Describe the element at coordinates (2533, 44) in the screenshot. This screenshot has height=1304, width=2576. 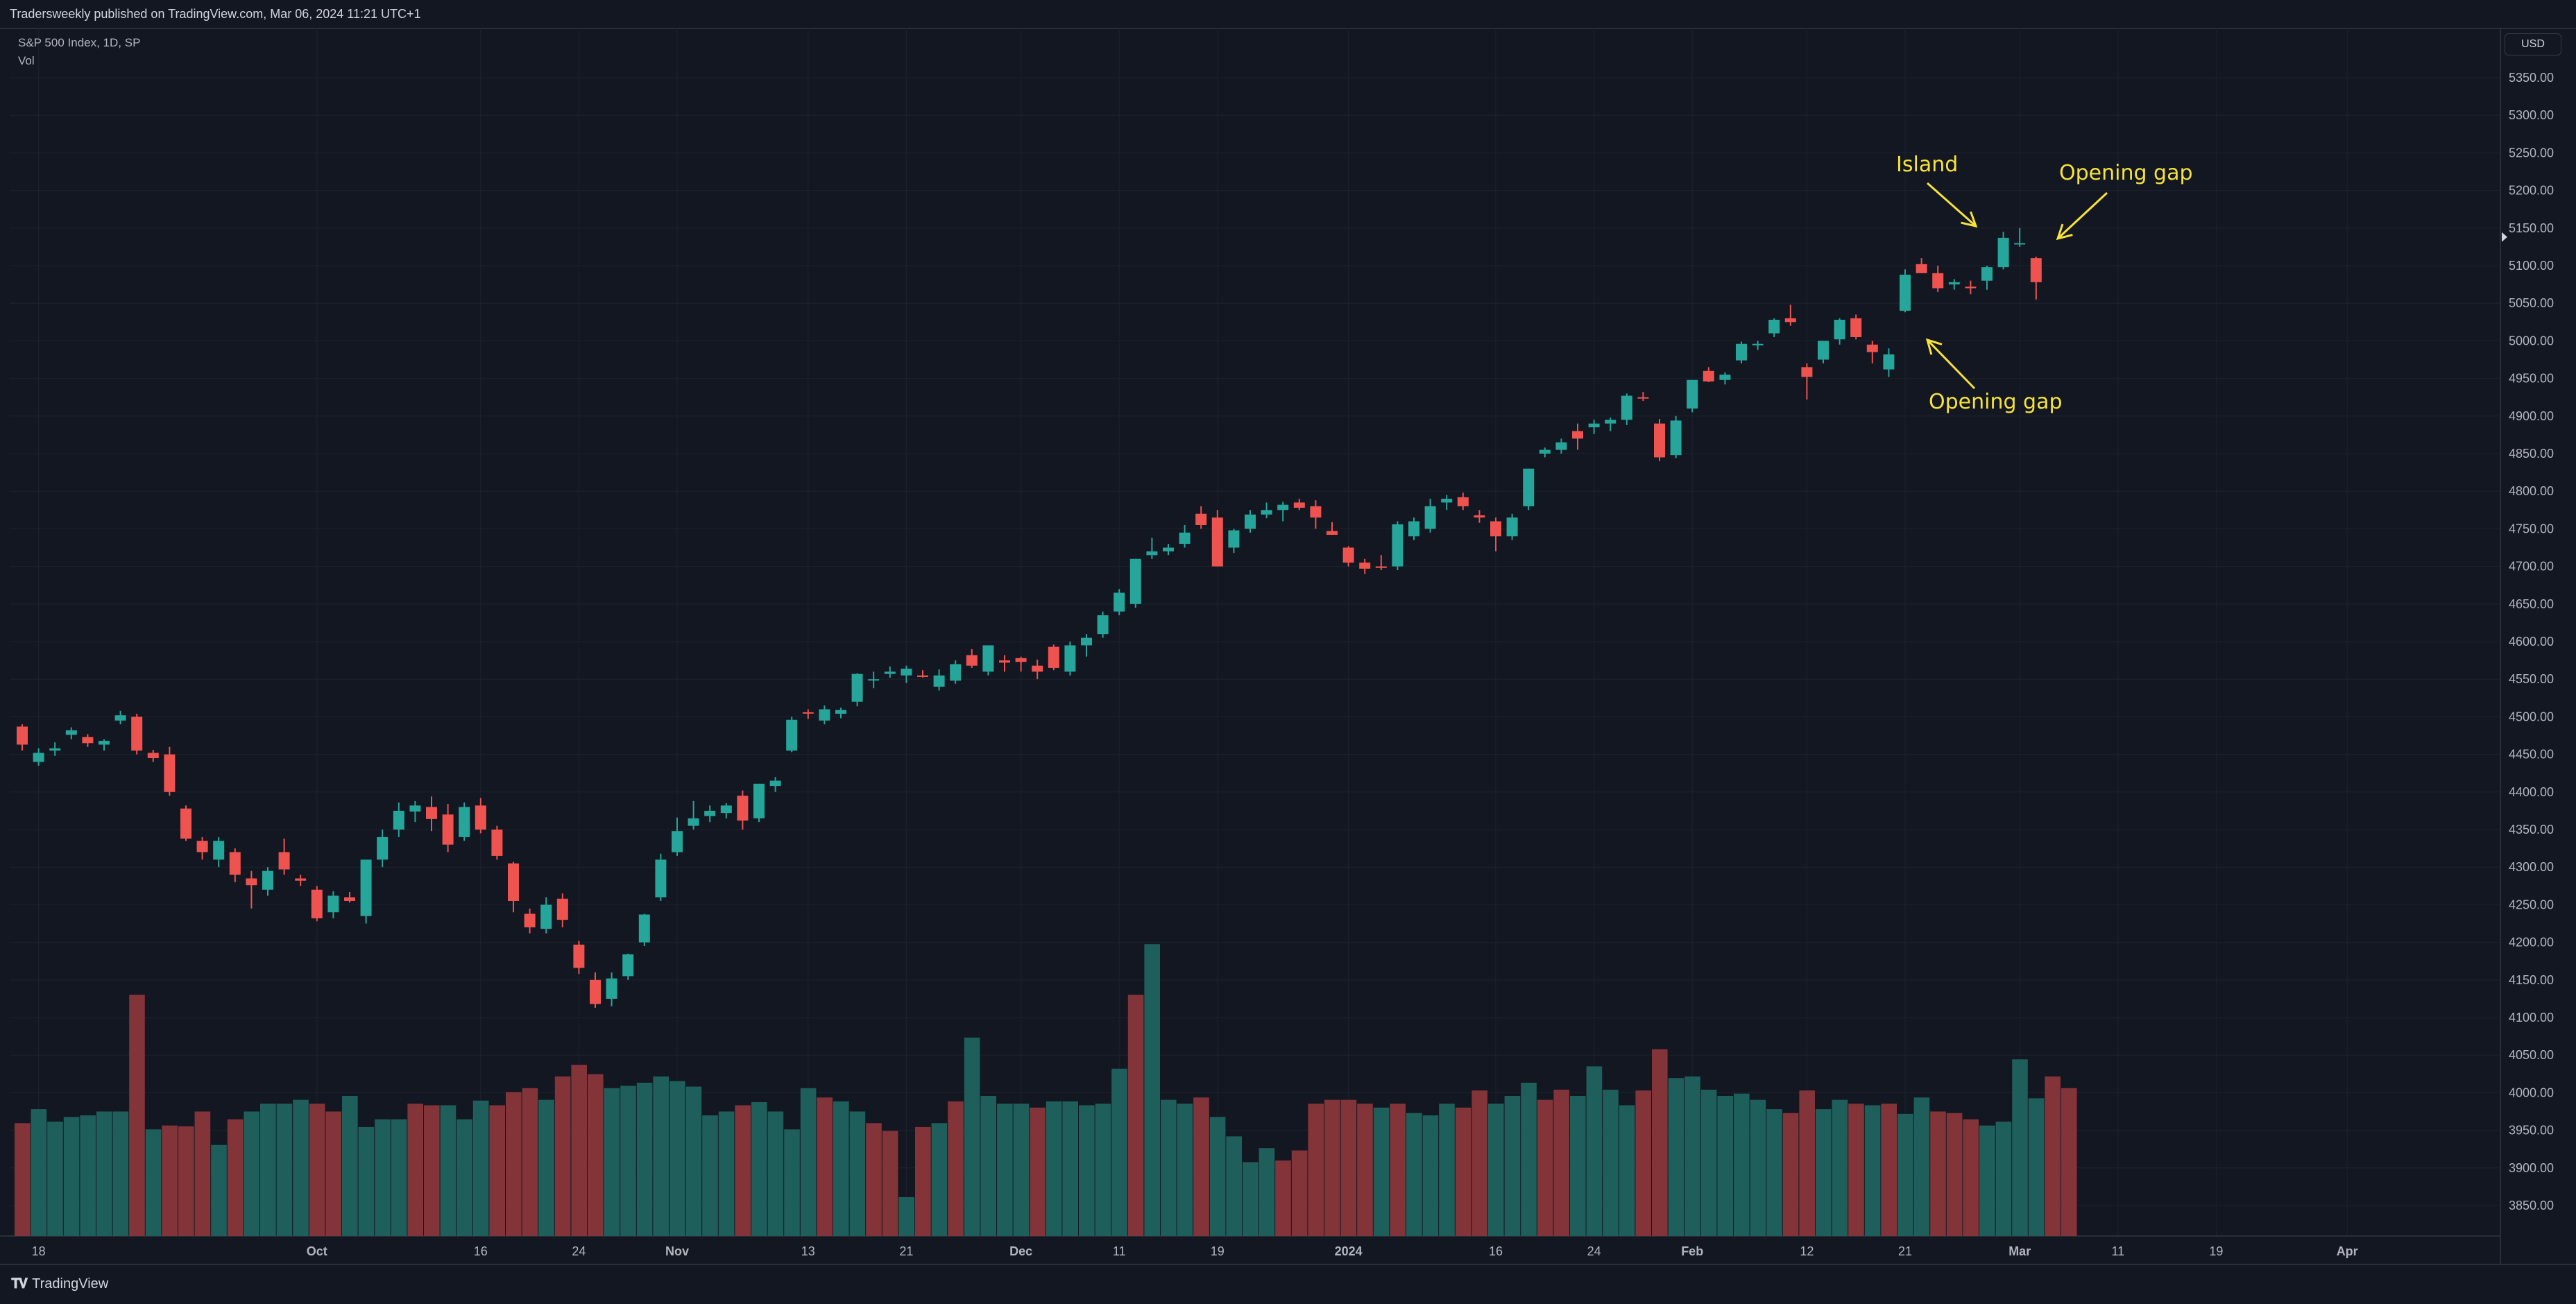
I see `currency-button: USD` at that location.